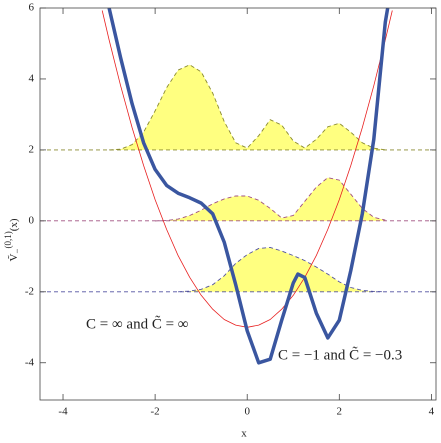  I want to click on y-tick-label: 4, so click(32, 78).